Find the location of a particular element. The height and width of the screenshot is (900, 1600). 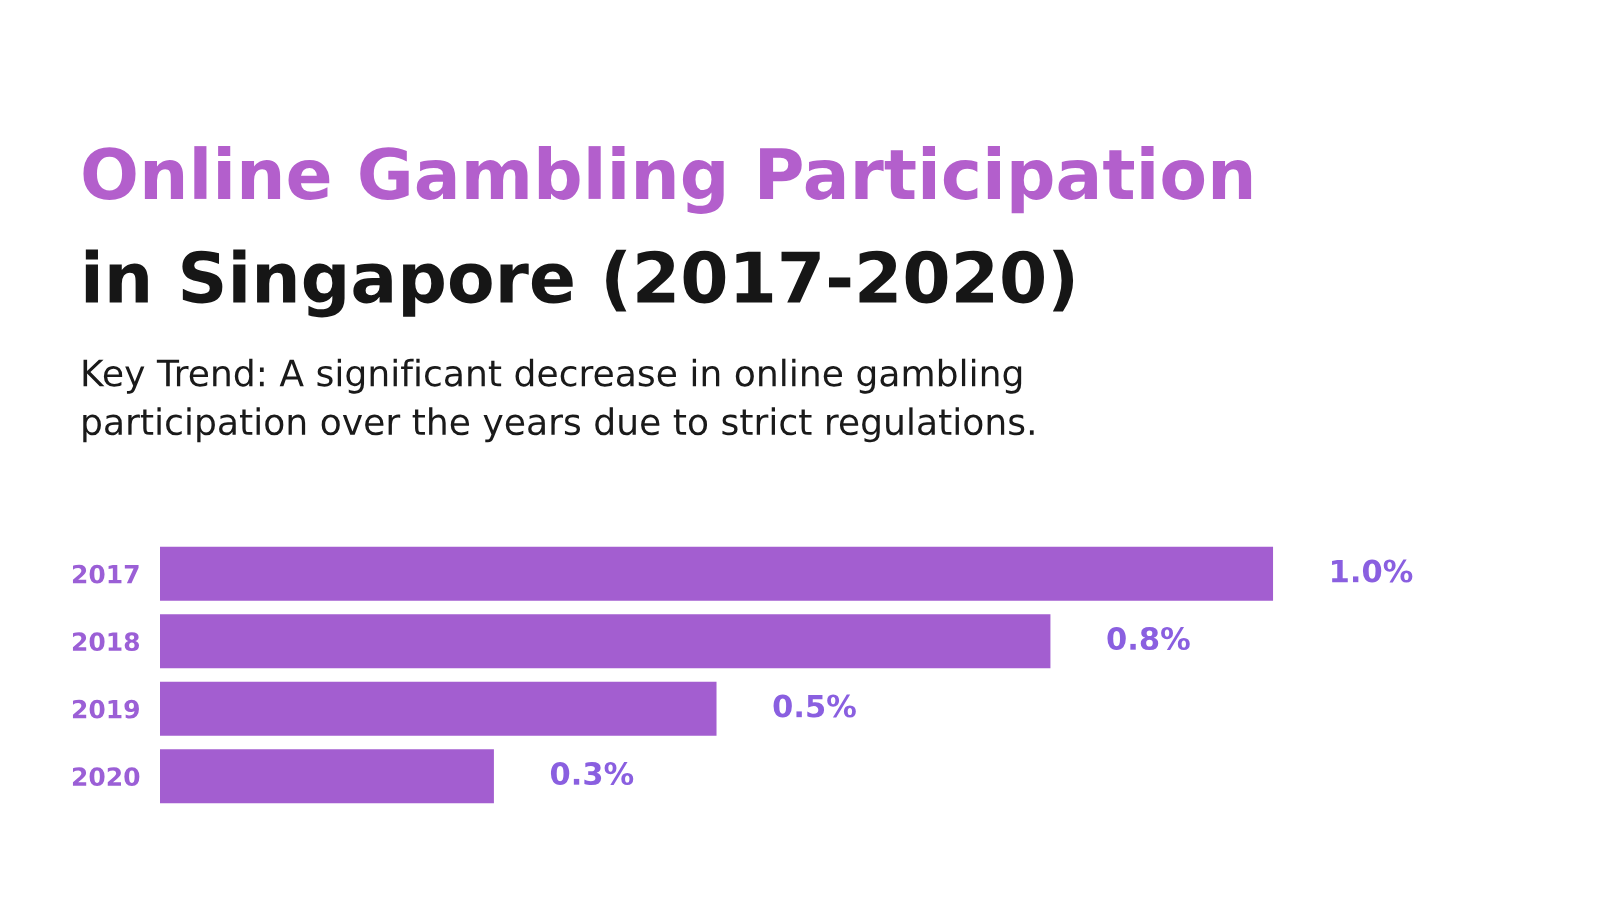

data-label: 1.0% is located at coordinates (1372, 571).